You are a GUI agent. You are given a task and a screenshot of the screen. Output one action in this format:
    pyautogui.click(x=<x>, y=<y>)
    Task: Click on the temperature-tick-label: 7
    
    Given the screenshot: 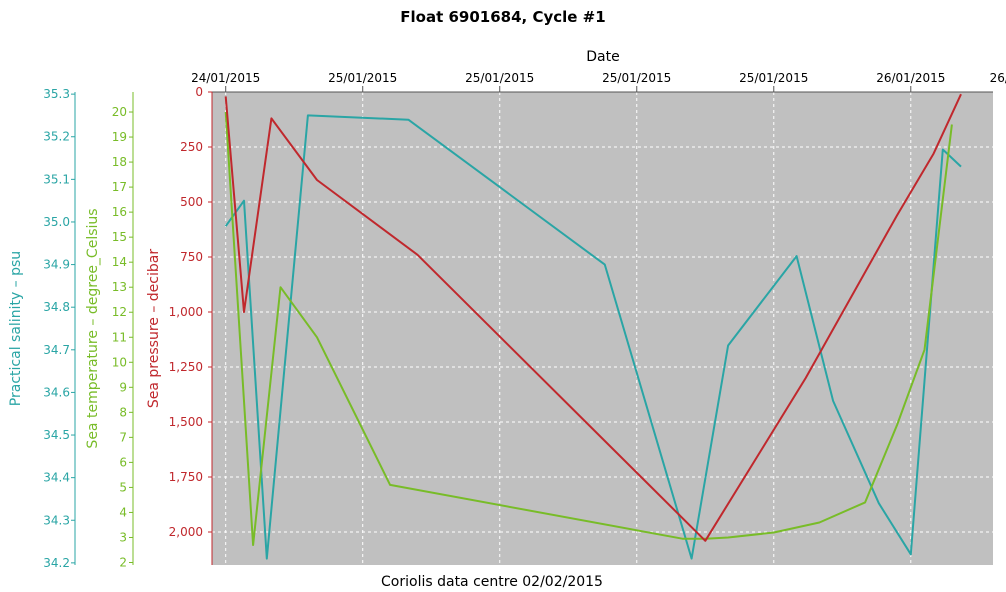 What is the action you would take?
    pyautogui.click(x=123, y=437)
    